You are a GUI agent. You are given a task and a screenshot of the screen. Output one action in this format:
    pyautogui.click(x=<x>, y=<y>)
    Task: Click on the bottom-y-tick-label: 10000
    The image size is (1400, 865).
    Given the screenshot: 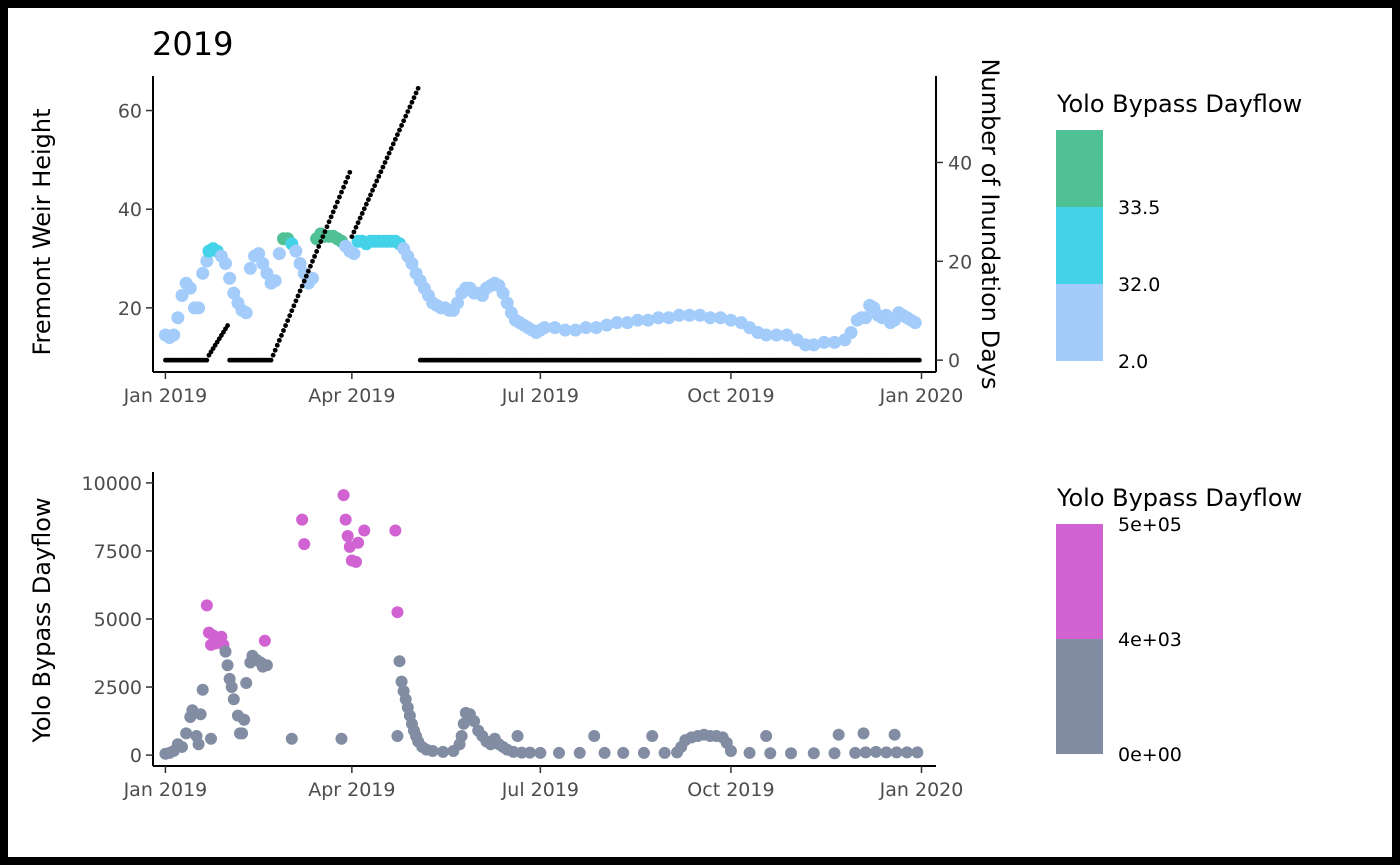 What is the action you would take?
    pyautogui.click(x=112, y=484)
    